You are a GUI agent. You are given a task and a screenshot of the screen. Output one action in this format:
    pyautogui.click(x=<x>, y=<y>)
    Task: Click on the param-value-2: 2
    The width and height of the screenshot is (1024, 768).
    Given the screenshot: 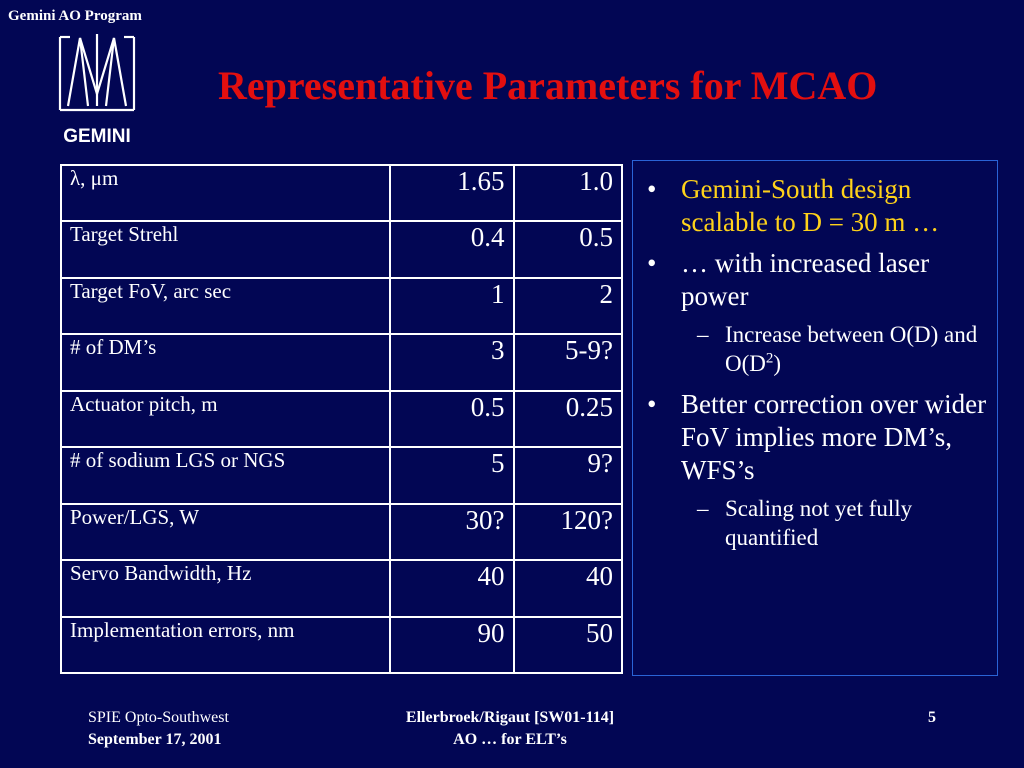 What is the action you would take?
    pyautogui.click(x=568, y=306)
    